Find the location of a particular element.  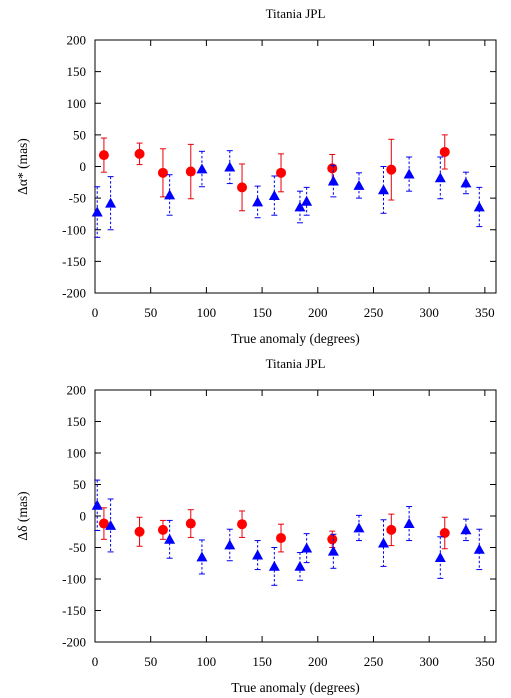

y-axis-label: Δδ (mas) is located at coordinates (22, 515).